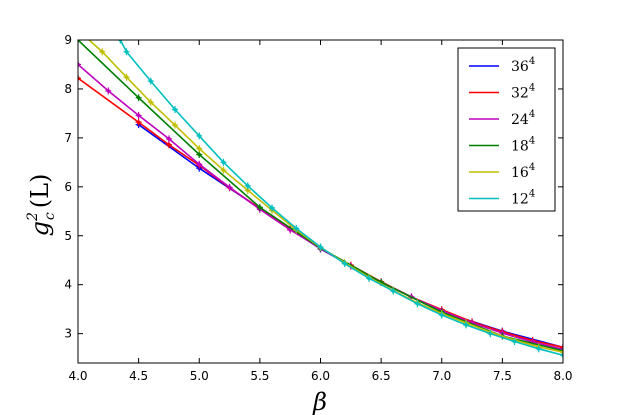 The image size is (623, 415). I want to click on legend-label: 184, so click(523, 145).